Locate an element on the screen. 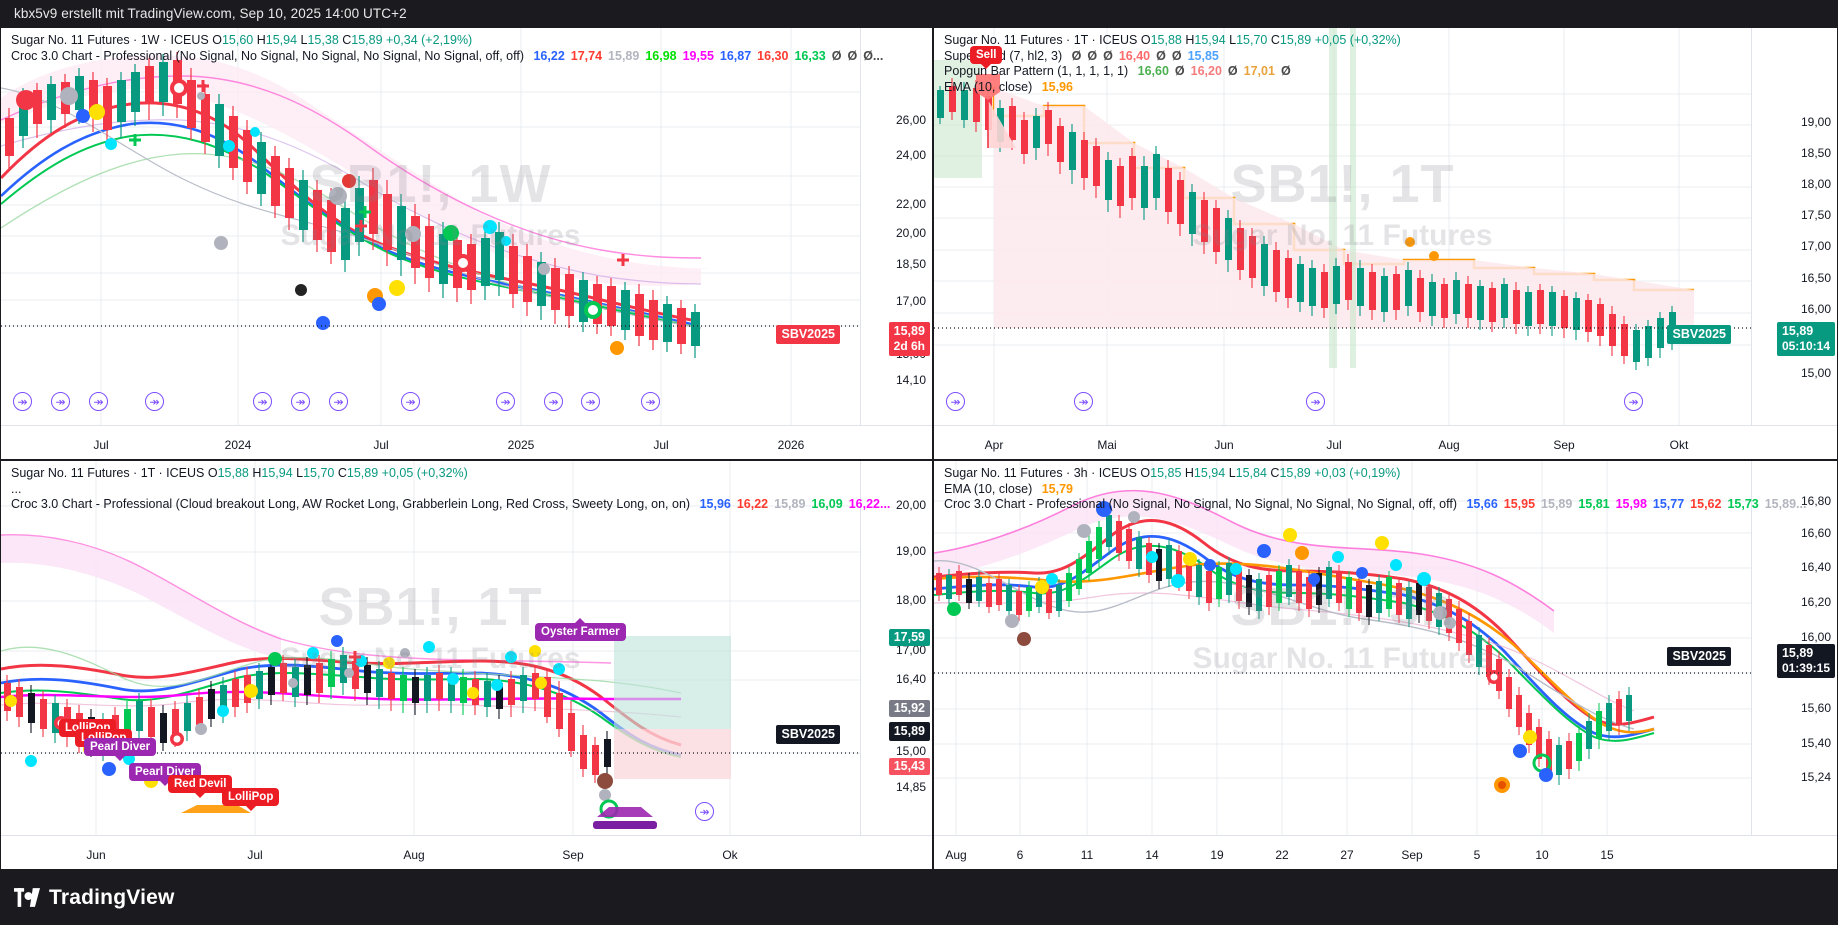 This screenshot has width=1838, height=925. target-price-tag: 17,59 is located at coordinates (909, 637).